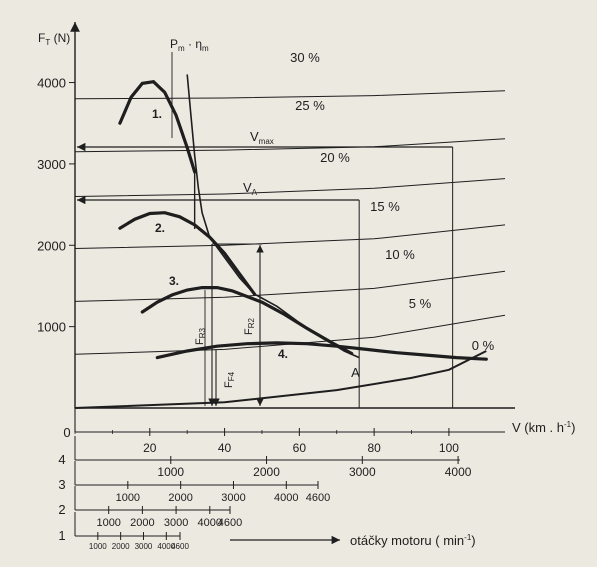  Describe the element at coordinates (483, 345) in the screenshot. I see `slope-label: 0 %` at that location.